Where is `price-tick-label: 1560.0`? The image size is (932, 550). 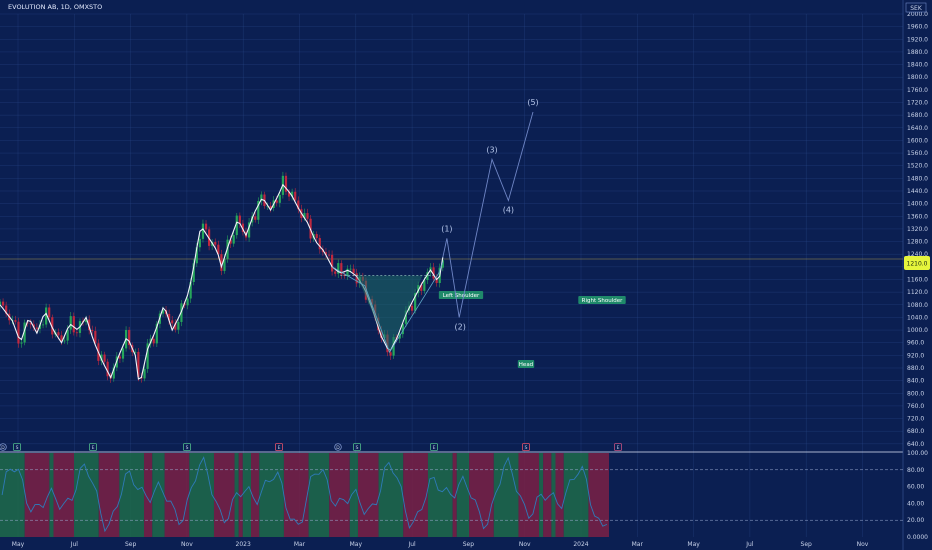
price-tick-label: 1560.0 is located at coordinates (917, 153).